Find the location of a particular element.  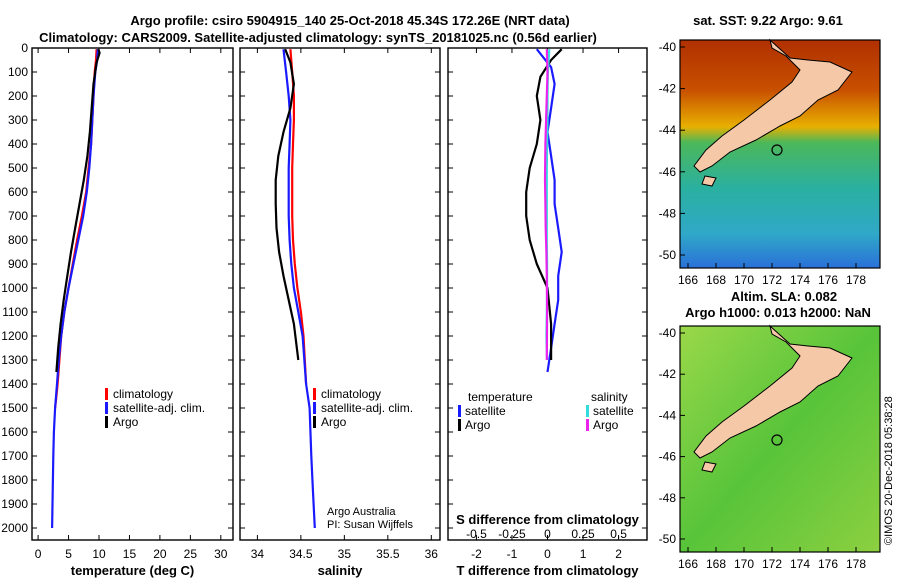

sst-map-frame is located at coordinates (780, 154).